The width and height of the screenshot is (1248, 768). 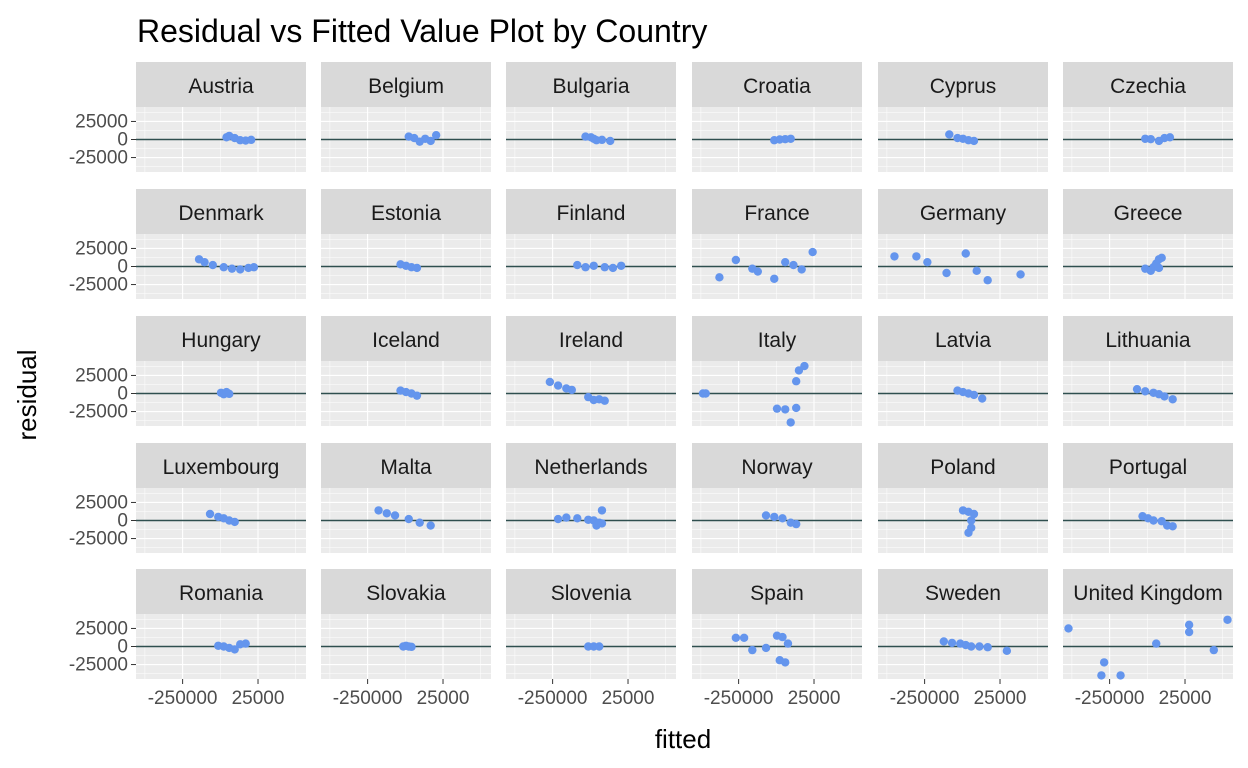 What do you see at coordinates (1148, 86) in the screenshot?
I see `strip-label: Czechia` at bounding box center [1148, 86].